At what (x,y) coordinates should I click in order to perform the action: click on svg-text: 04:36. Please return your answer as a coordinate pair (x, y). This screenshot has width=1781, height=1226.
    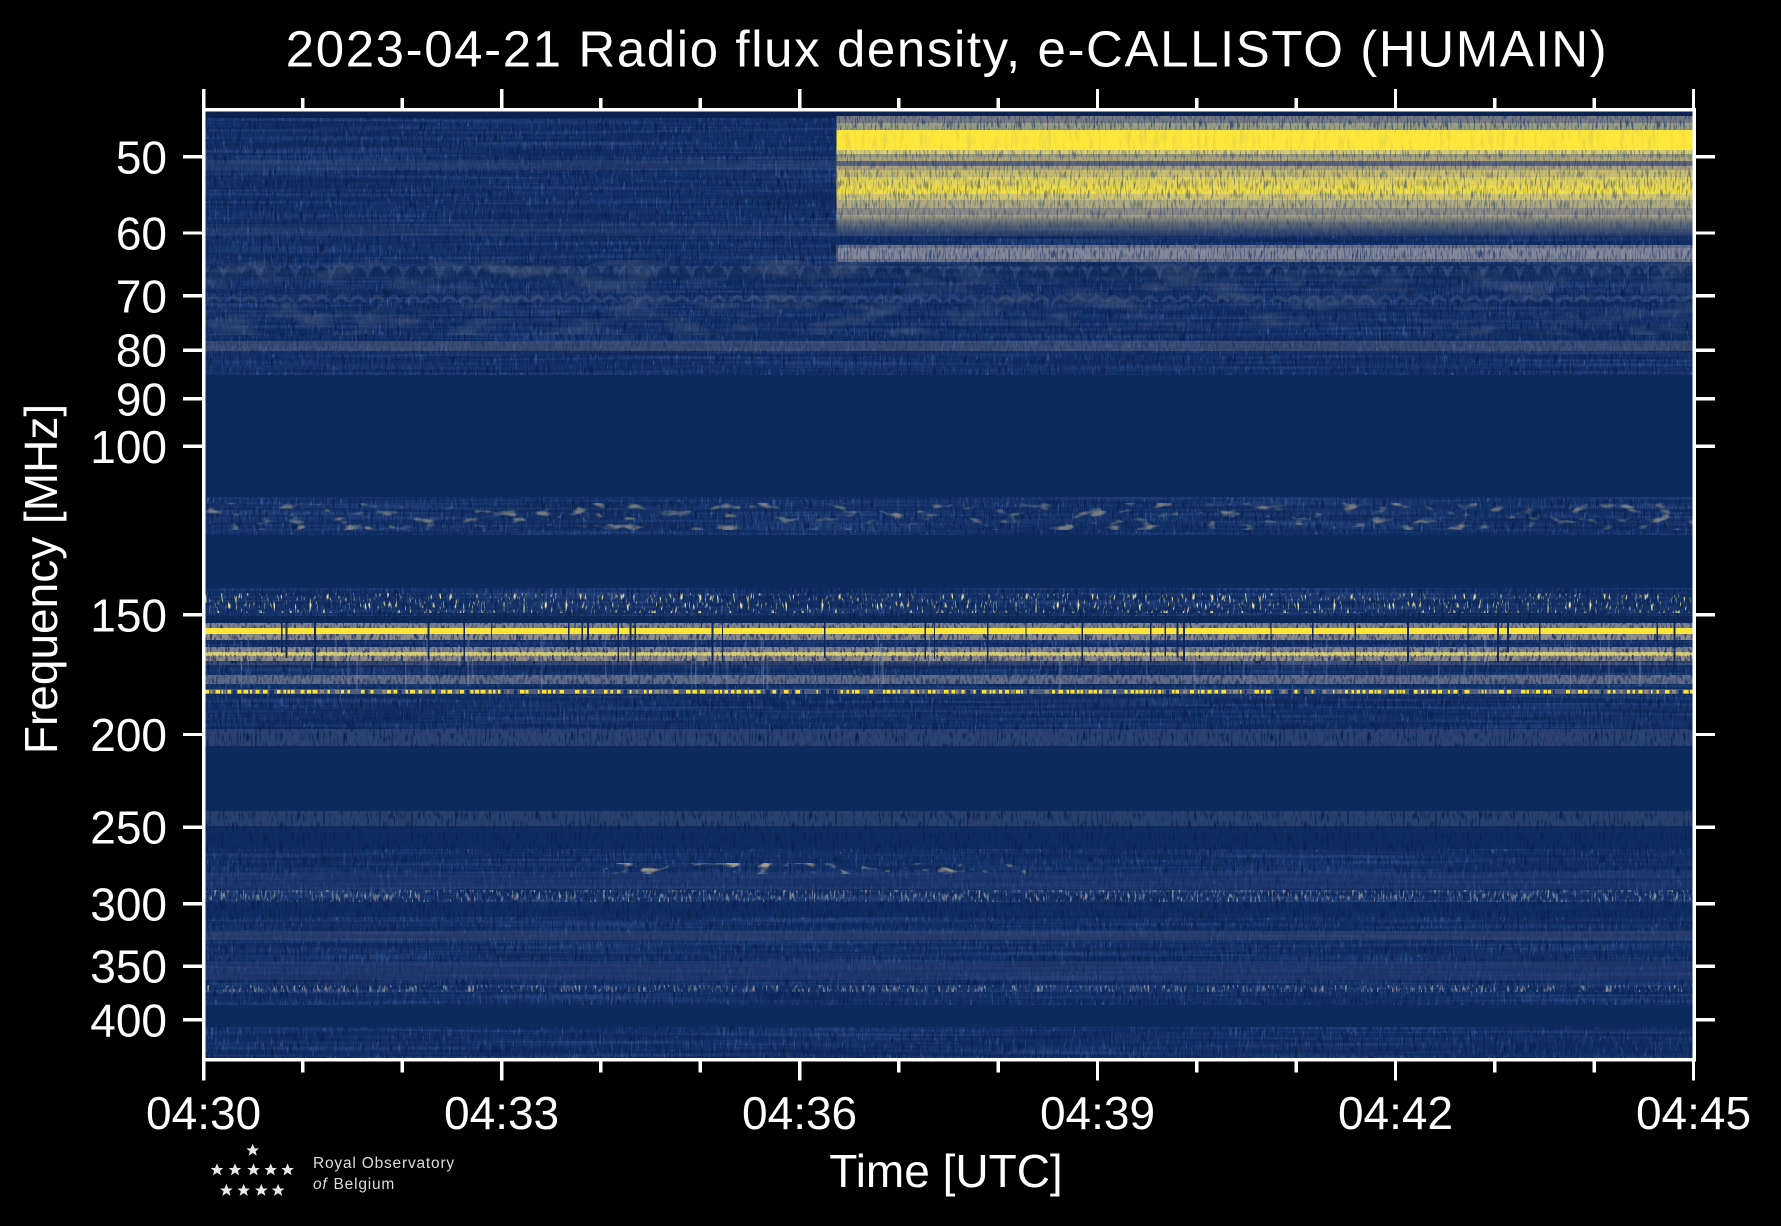
    Looking at the image, I should click on (799, 1113).